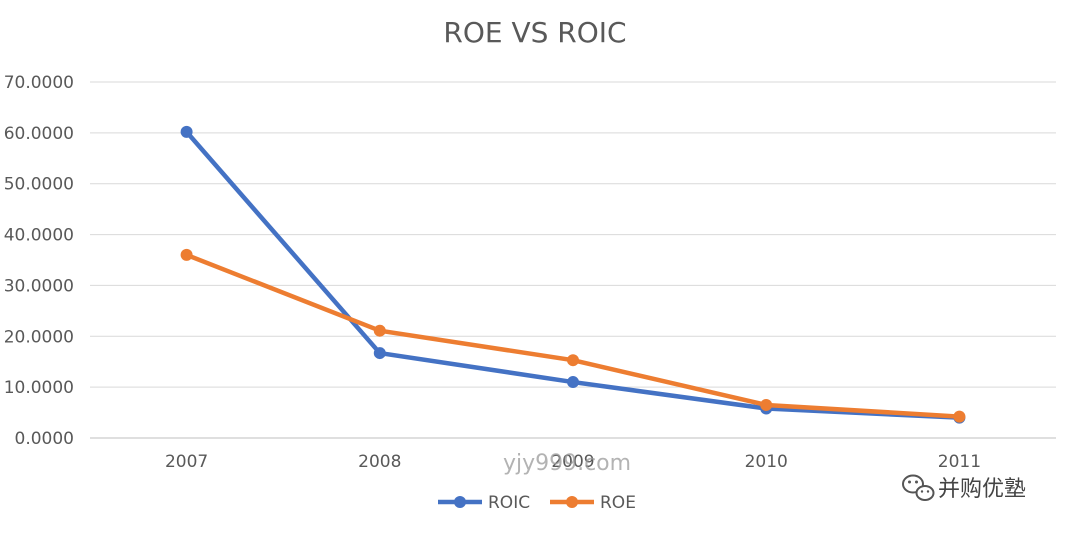 This screenshot has width=1080, height=534. Describe the element at coordinates (534, 32) in the screenshot. I see `chart-title: ROE VS ROIC` at that location.